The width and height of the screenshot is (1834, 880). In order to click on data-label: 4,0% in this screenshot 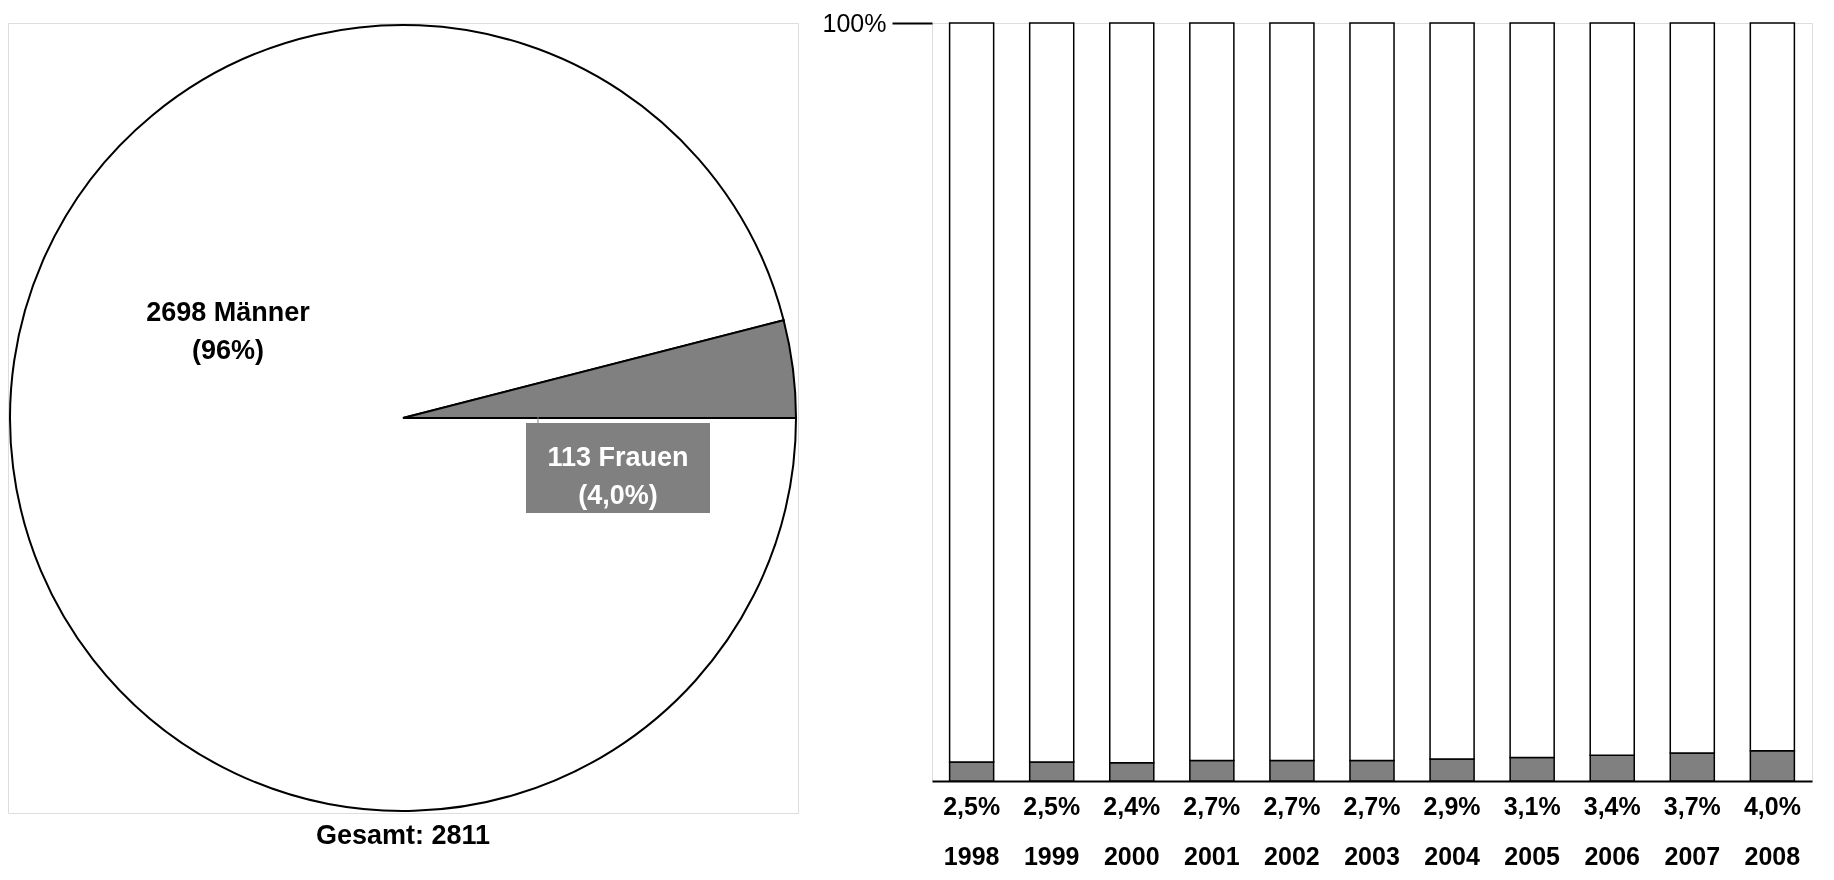, I will do `click(1772, 806)`.